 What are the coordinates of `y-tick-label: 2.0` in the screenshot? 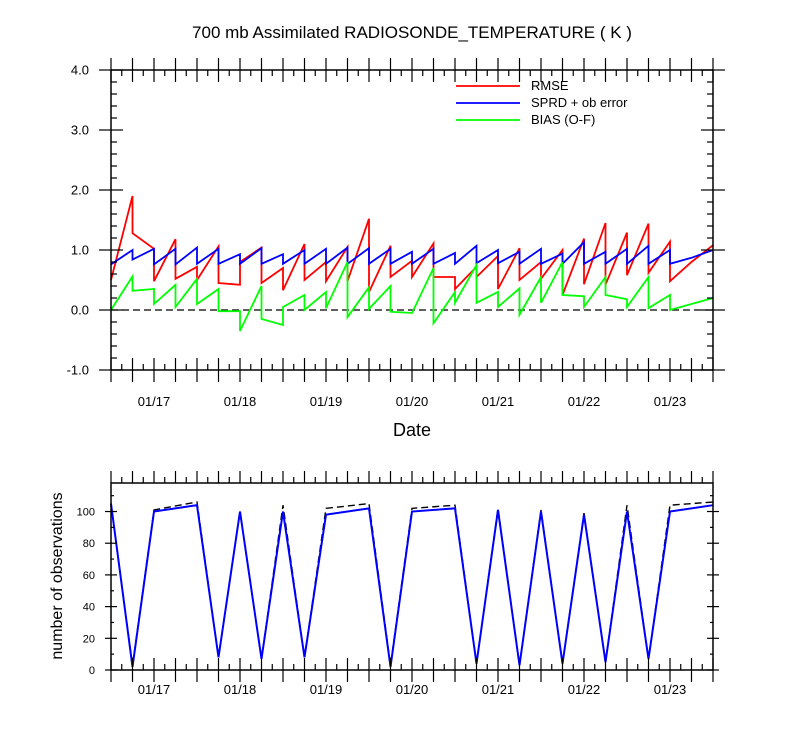 It's located at (80, 190).